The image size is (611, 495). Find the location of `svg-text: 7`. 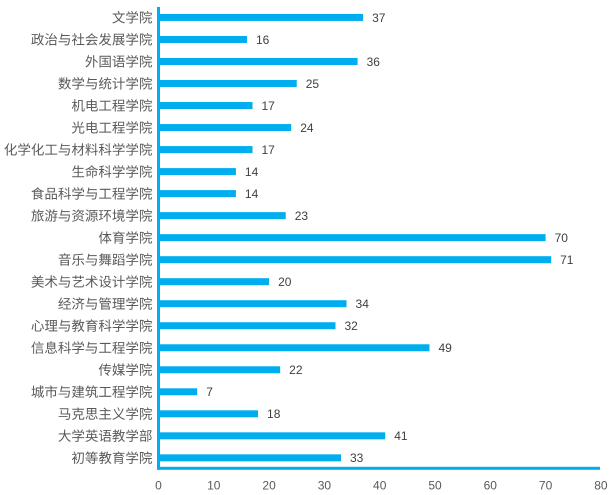

svg-text: 7 is located at coordinates (209, 392).